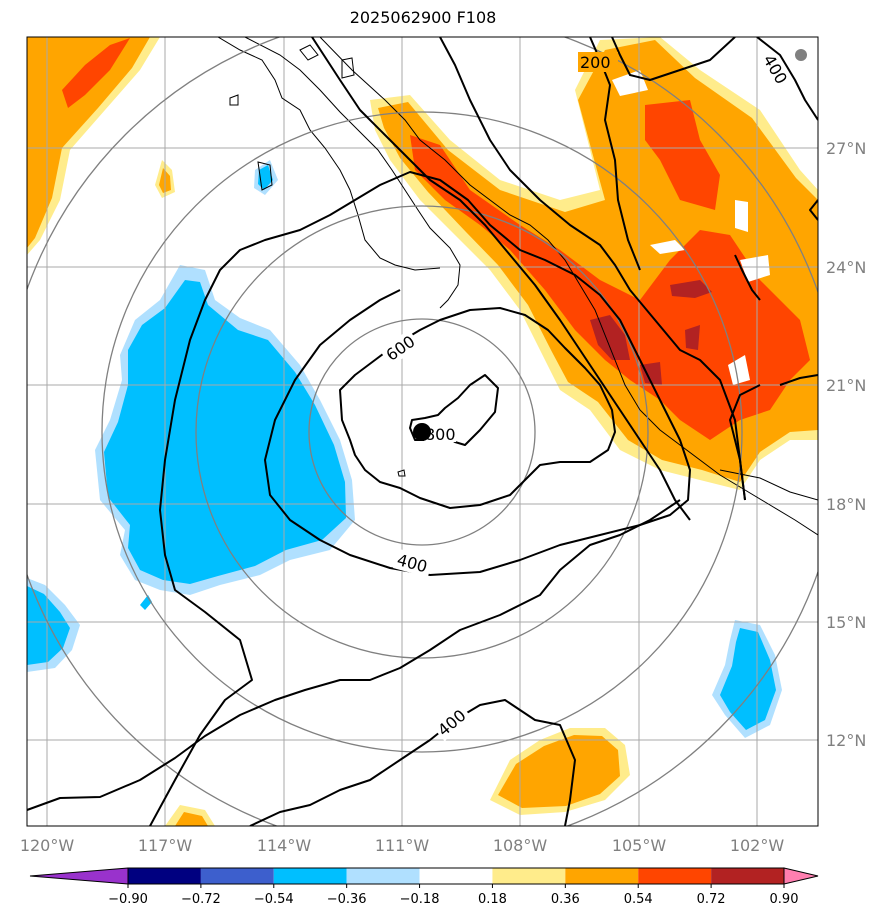 The image size is (888, 924). Describe the element at coordinates (520, 845) in the screenshot. I see `lon-label: 108°W` at that location.